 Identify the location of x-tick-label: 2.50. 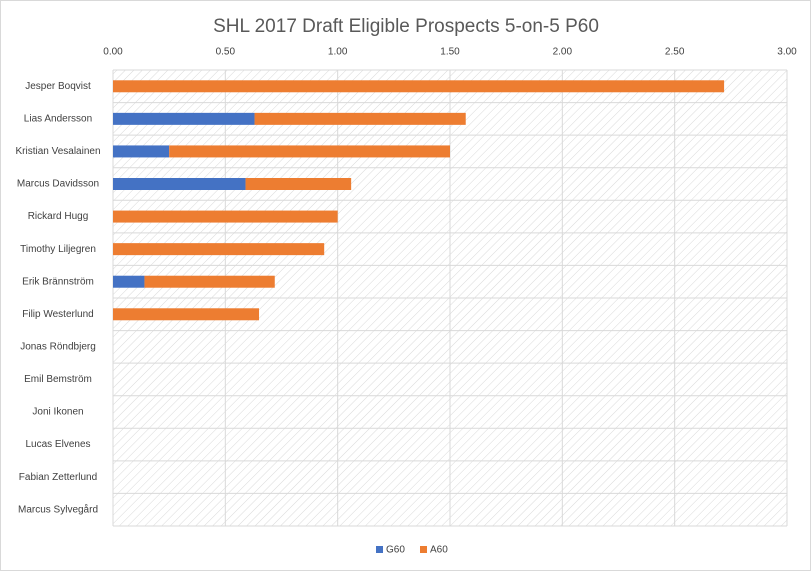
(675, 52).